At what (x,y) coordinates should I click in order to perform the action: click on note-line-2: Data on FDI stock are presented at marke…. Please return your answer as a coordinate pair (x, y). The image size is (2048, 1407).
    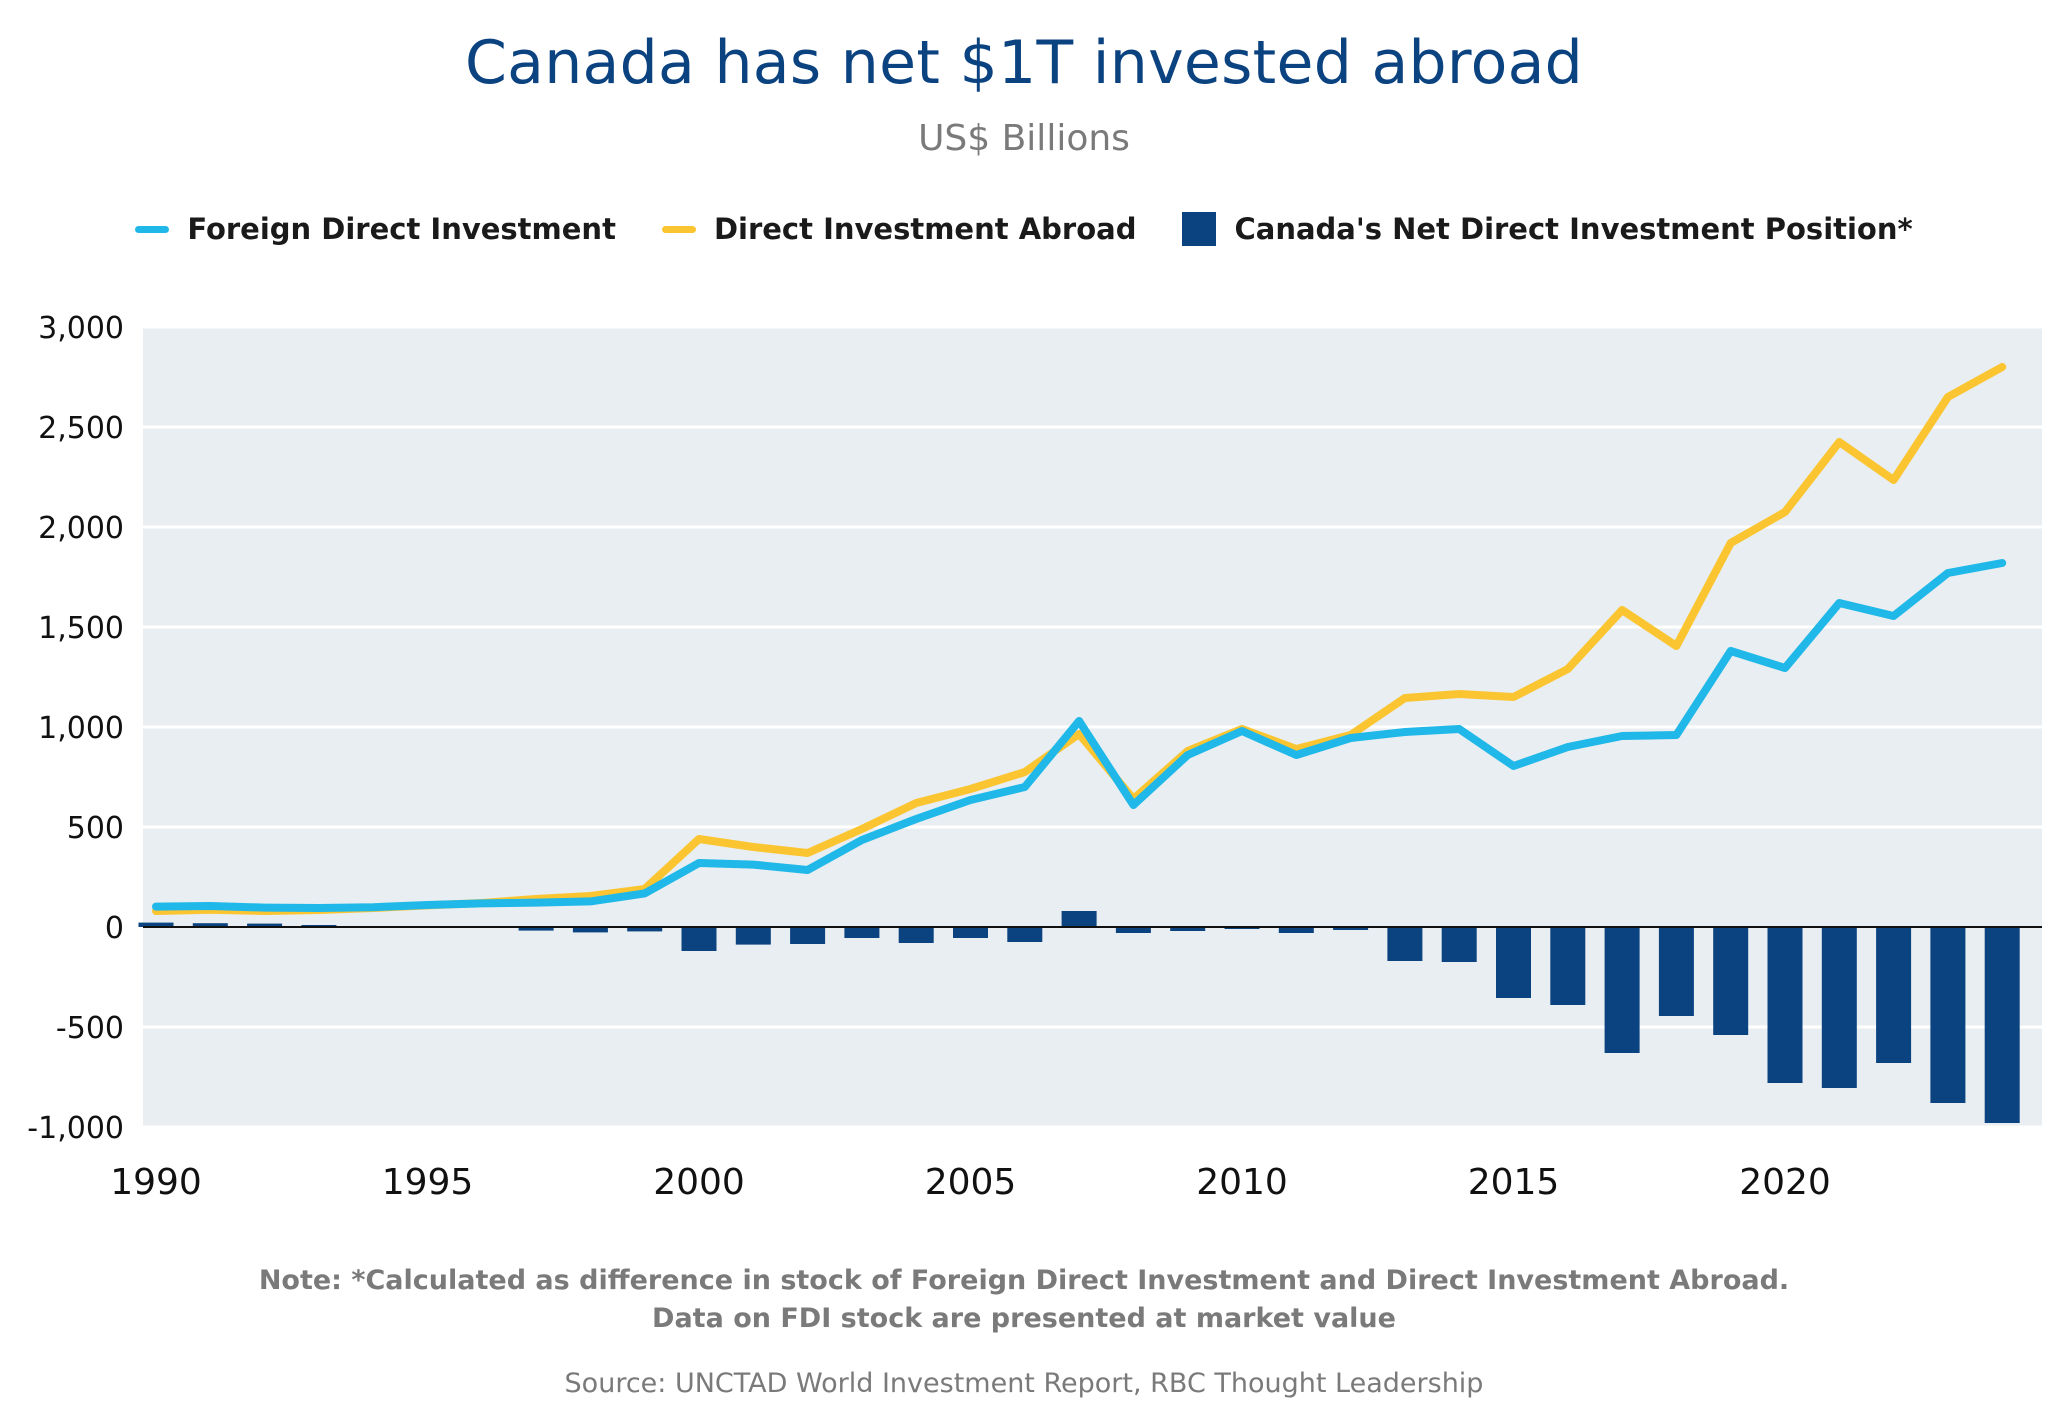
    Looking at the image, I should click on (1024, 1318).